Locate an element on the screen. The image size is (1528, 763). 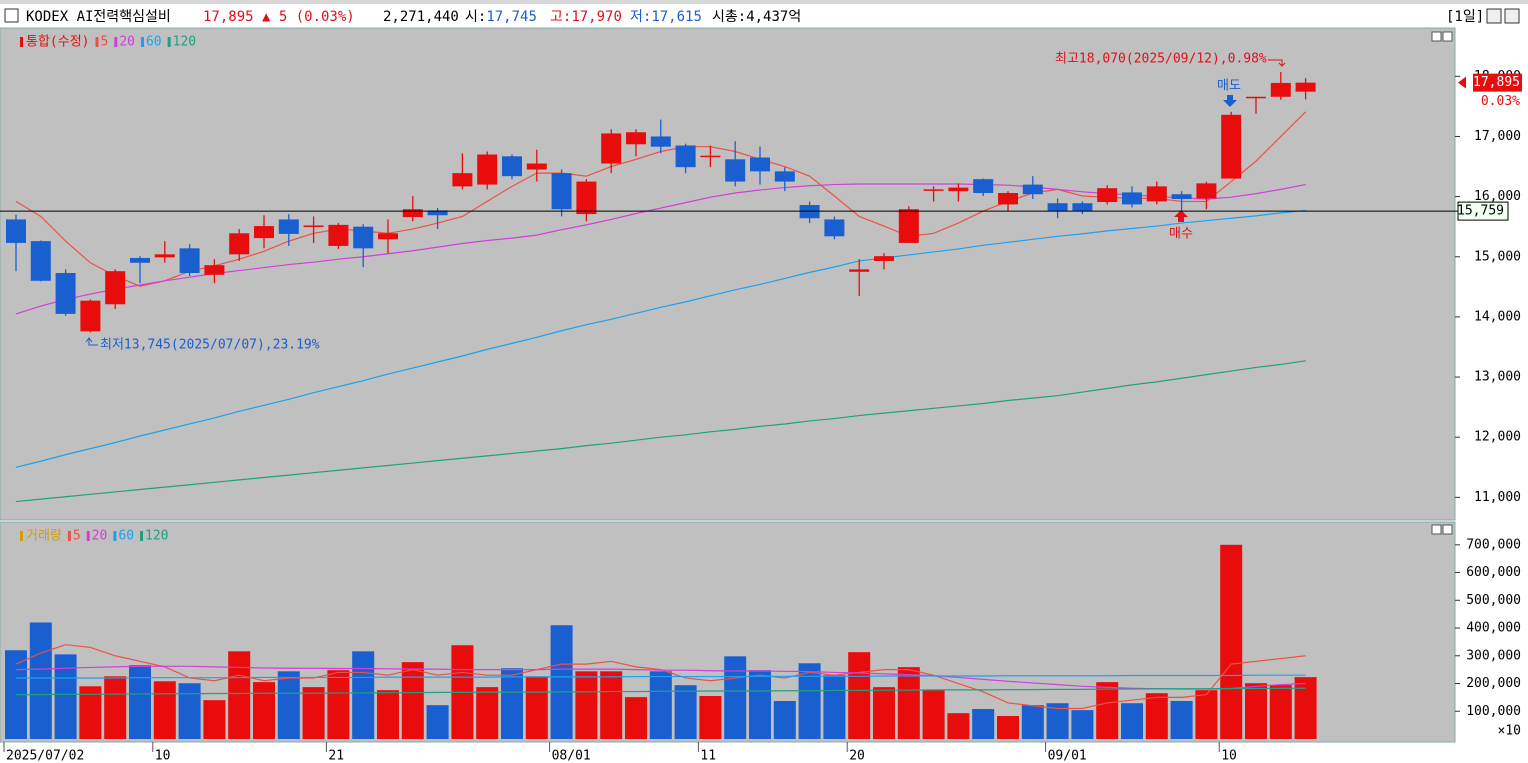
last-price-pointer is located at coordinates (1462, 82).